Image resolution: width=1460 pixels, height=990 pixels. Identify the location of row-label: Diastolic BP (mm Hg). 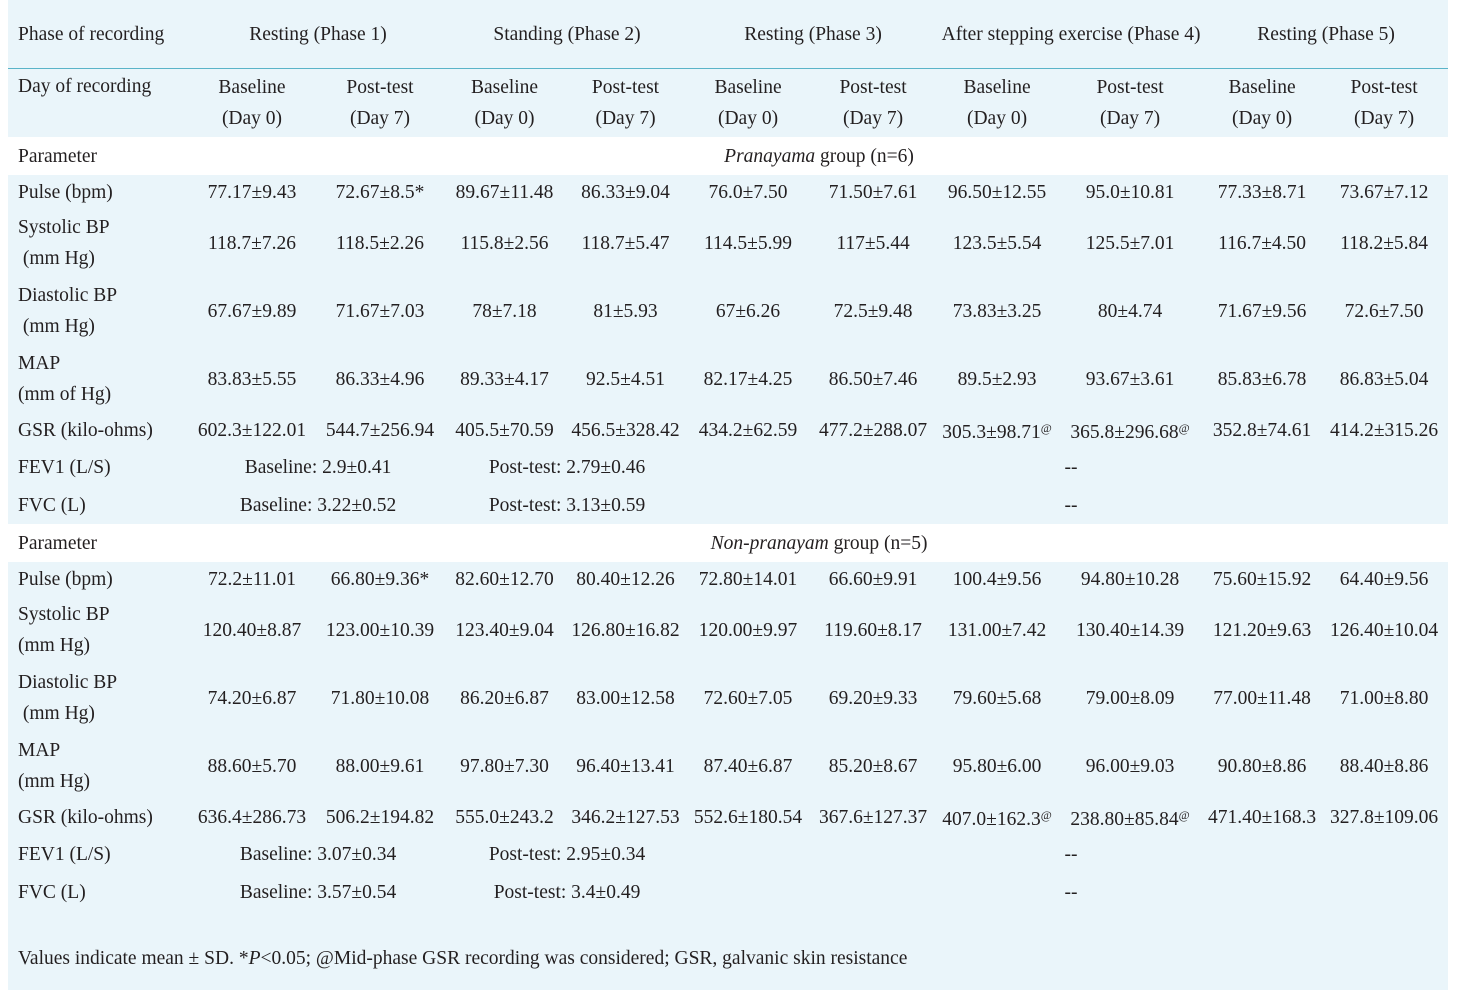
(99, 698).